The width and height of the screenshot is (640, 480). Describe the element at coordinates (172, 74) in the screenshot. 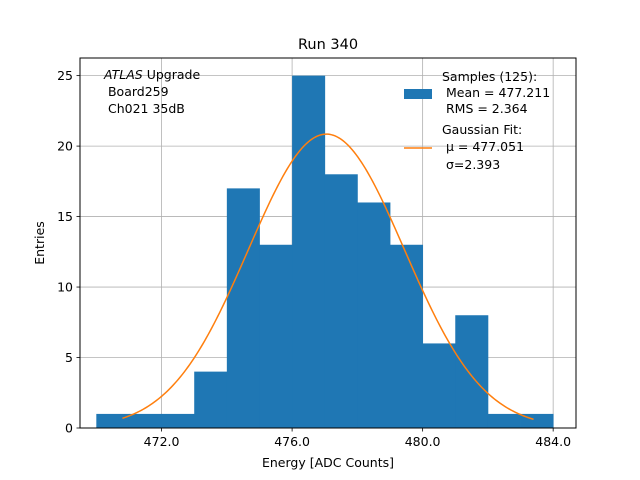

I see `upgrade-label: Upgrade` at that location.